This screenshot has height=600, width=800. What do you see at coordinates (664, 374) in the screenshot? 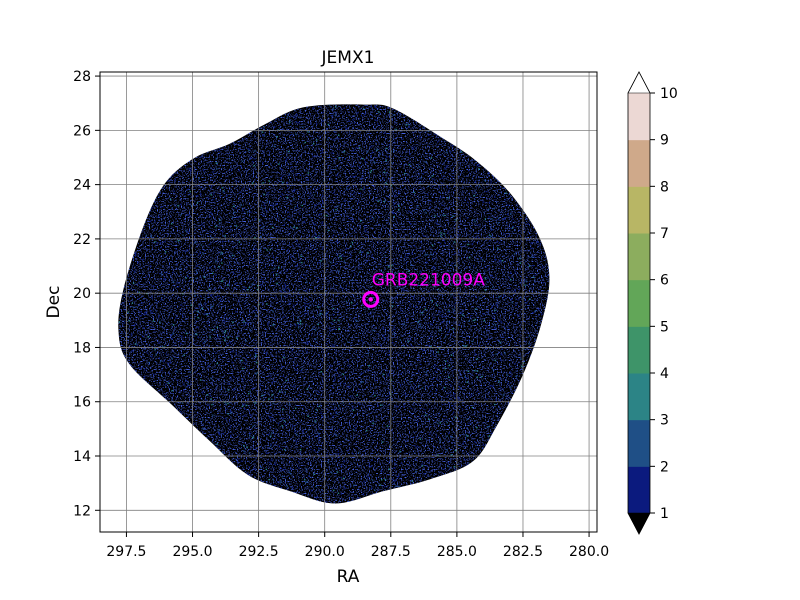
I see `colorbar-tick-label: 4` at bounding box center [664, 374].